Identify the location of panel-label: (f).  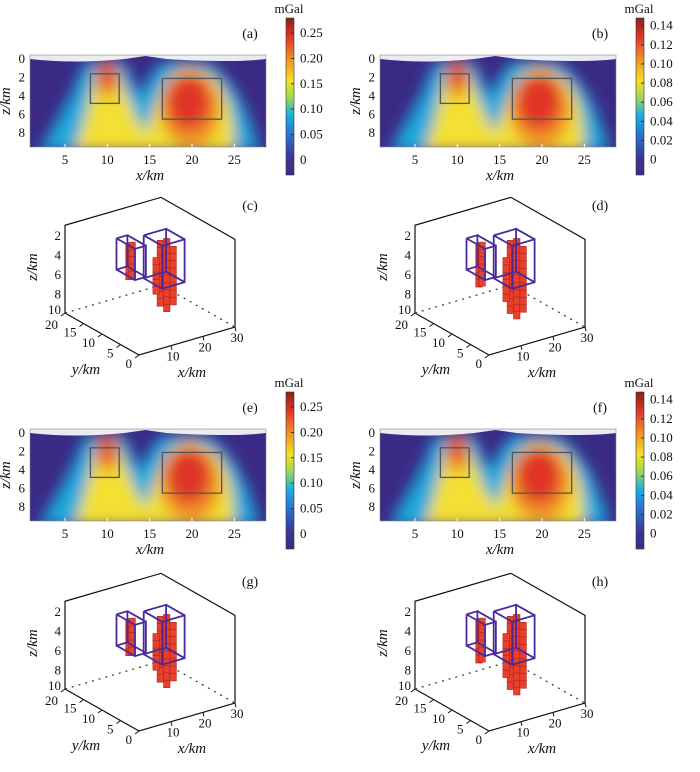
(600, 408).